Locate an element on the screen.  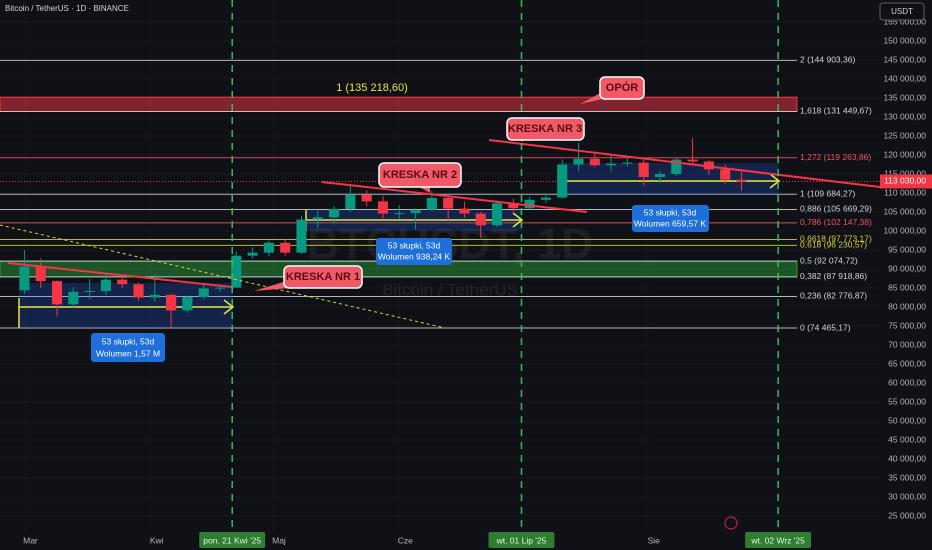
y-tick-label: 50 000,00 is located at coordinates (907, 420).